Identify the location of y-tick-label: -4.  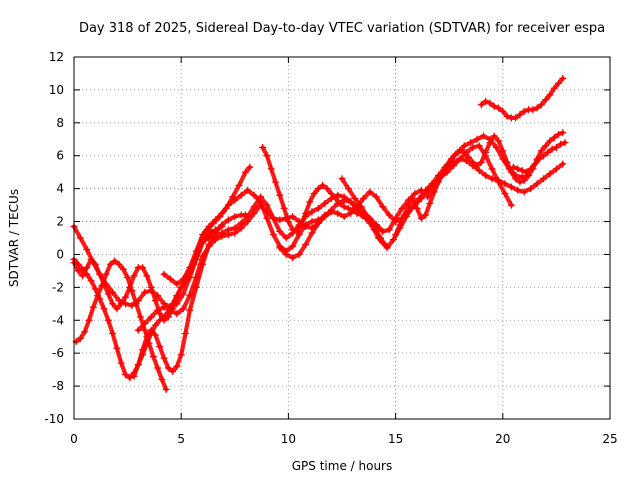
(58, 320).